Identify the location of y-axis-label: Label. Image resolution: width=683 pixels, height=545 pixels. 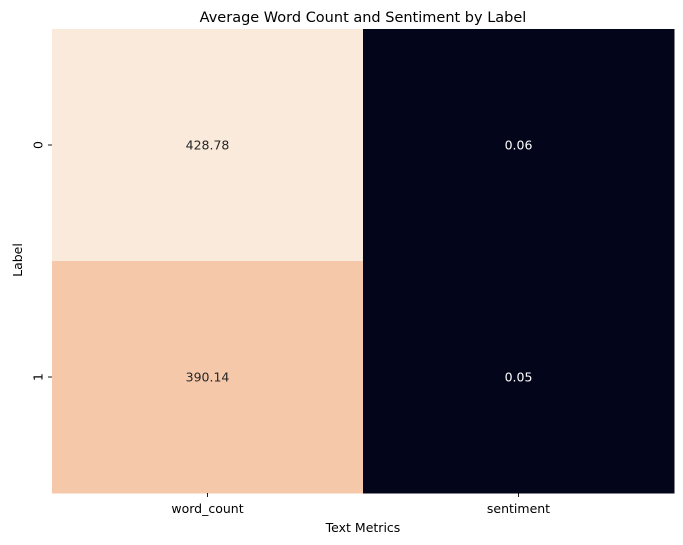
(17, 260).